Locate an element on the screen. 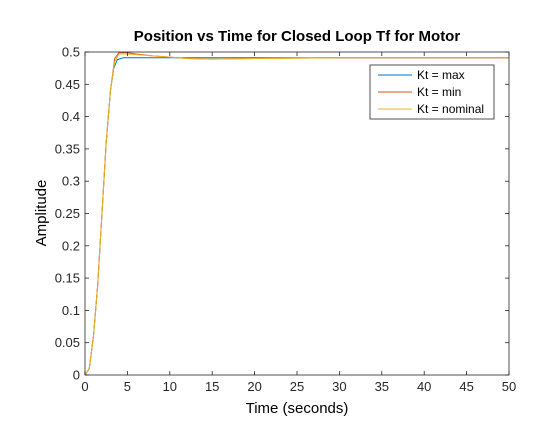 This screenshot has height=425, width=560. y-tick-label: 0.5 is located at coordinates (71, 52).